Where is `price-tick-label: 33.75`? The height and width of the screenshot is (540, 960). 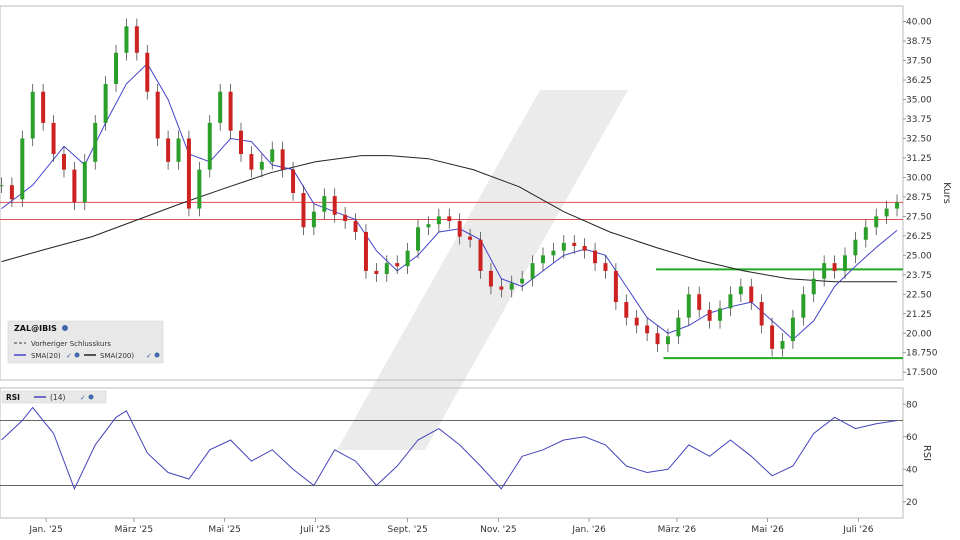
price-tick-label: 33.75 is located at coordinates (919, 120).